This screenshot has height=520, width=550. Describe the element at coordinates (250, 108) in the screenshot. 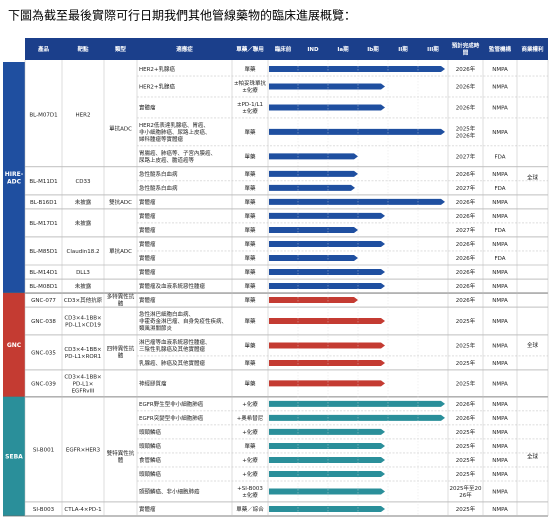

I see `regimen: ±PD-1/L1 ±化療` at that location.